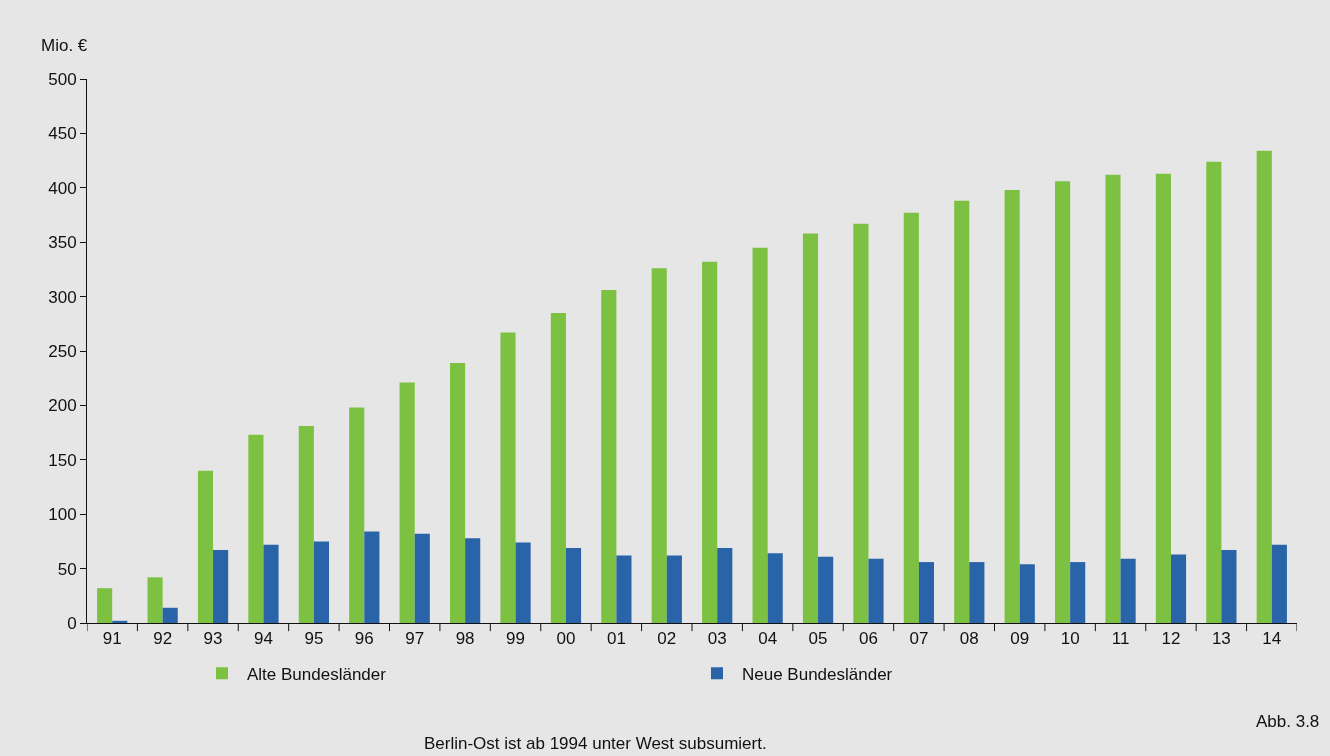 The image size is (1330, 756). What do you see at coordinates (62, 515) in the screenshot?
I see `y-tick-label: 100` at bounding box center [62, 515].